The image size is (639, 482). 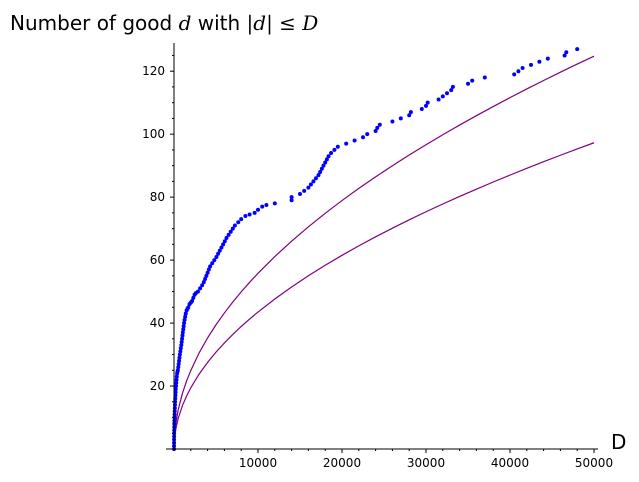 What do you see at coordinates (594, 463) in the screenshot?
I see `x-tick-label: 50000` at bounding box center [594, 463].